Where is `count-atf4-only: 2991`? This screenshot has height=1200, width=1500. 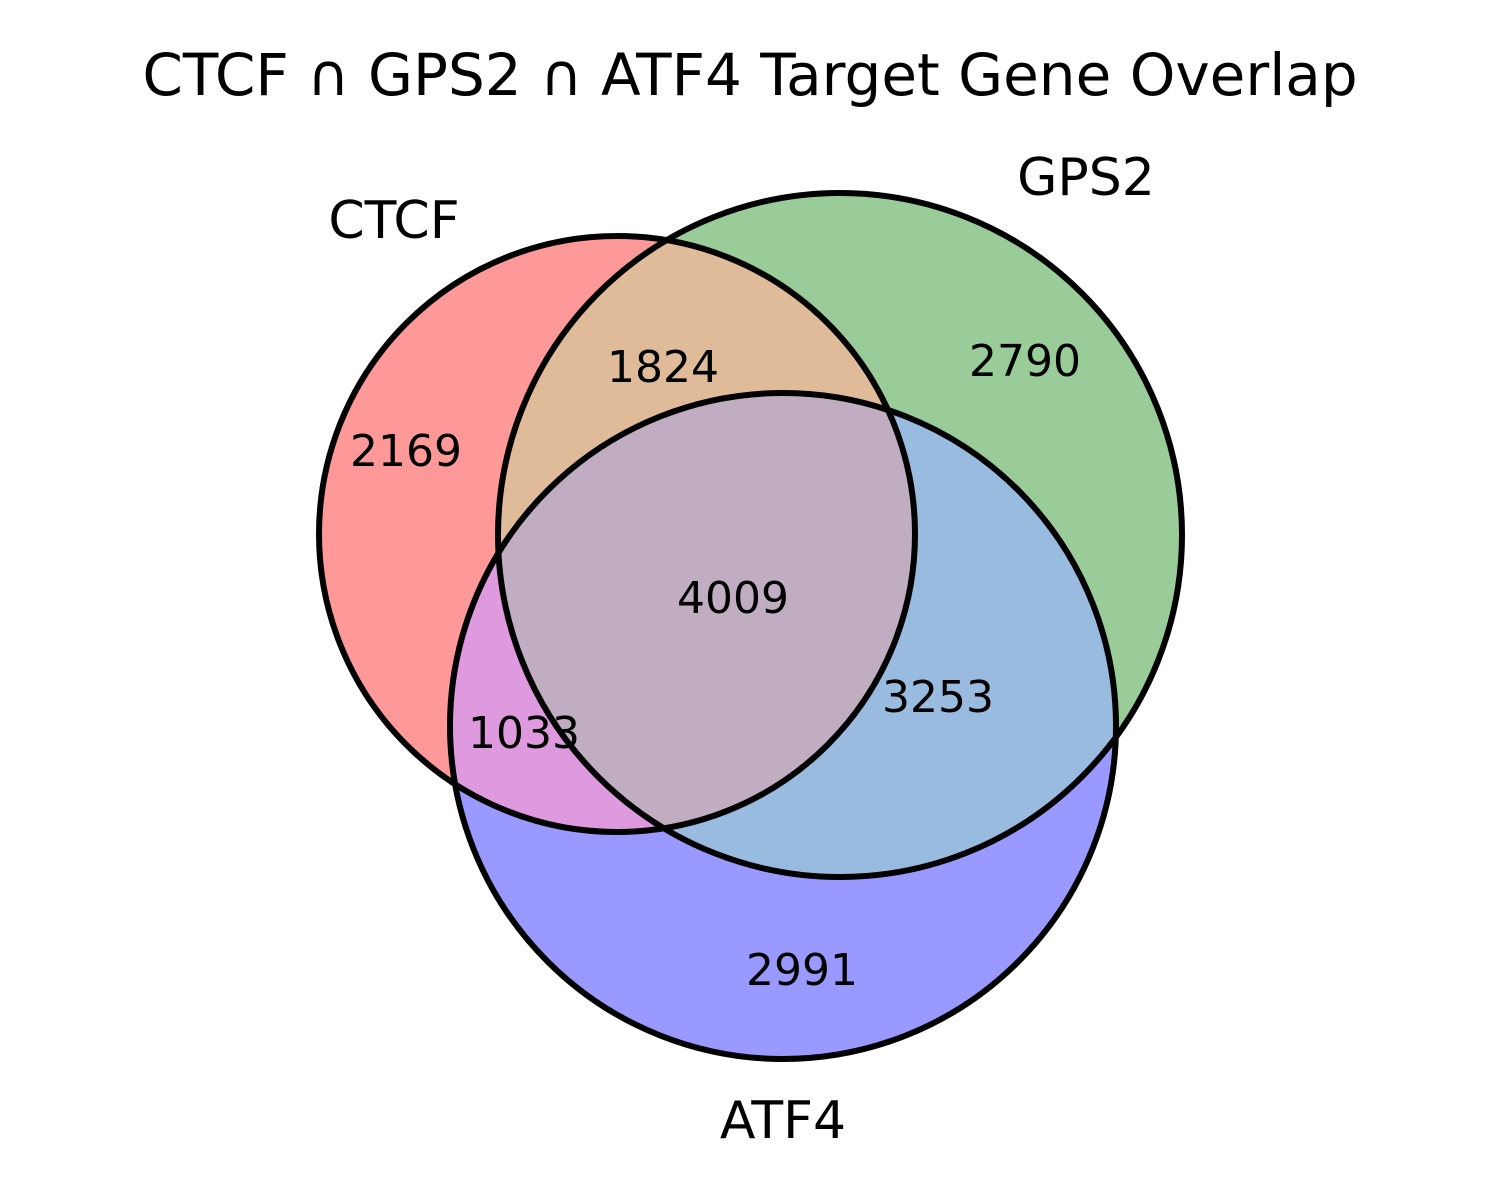
count-atf4-only: 2991 is located at coordinates (802, 970).